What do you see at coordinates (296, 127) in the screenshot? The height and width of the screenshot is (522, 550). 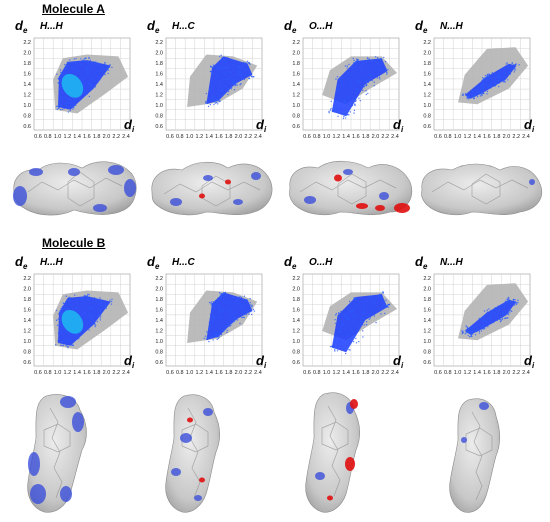 I see `y-tick-label: 0.6` at bounding box center [296, 127].